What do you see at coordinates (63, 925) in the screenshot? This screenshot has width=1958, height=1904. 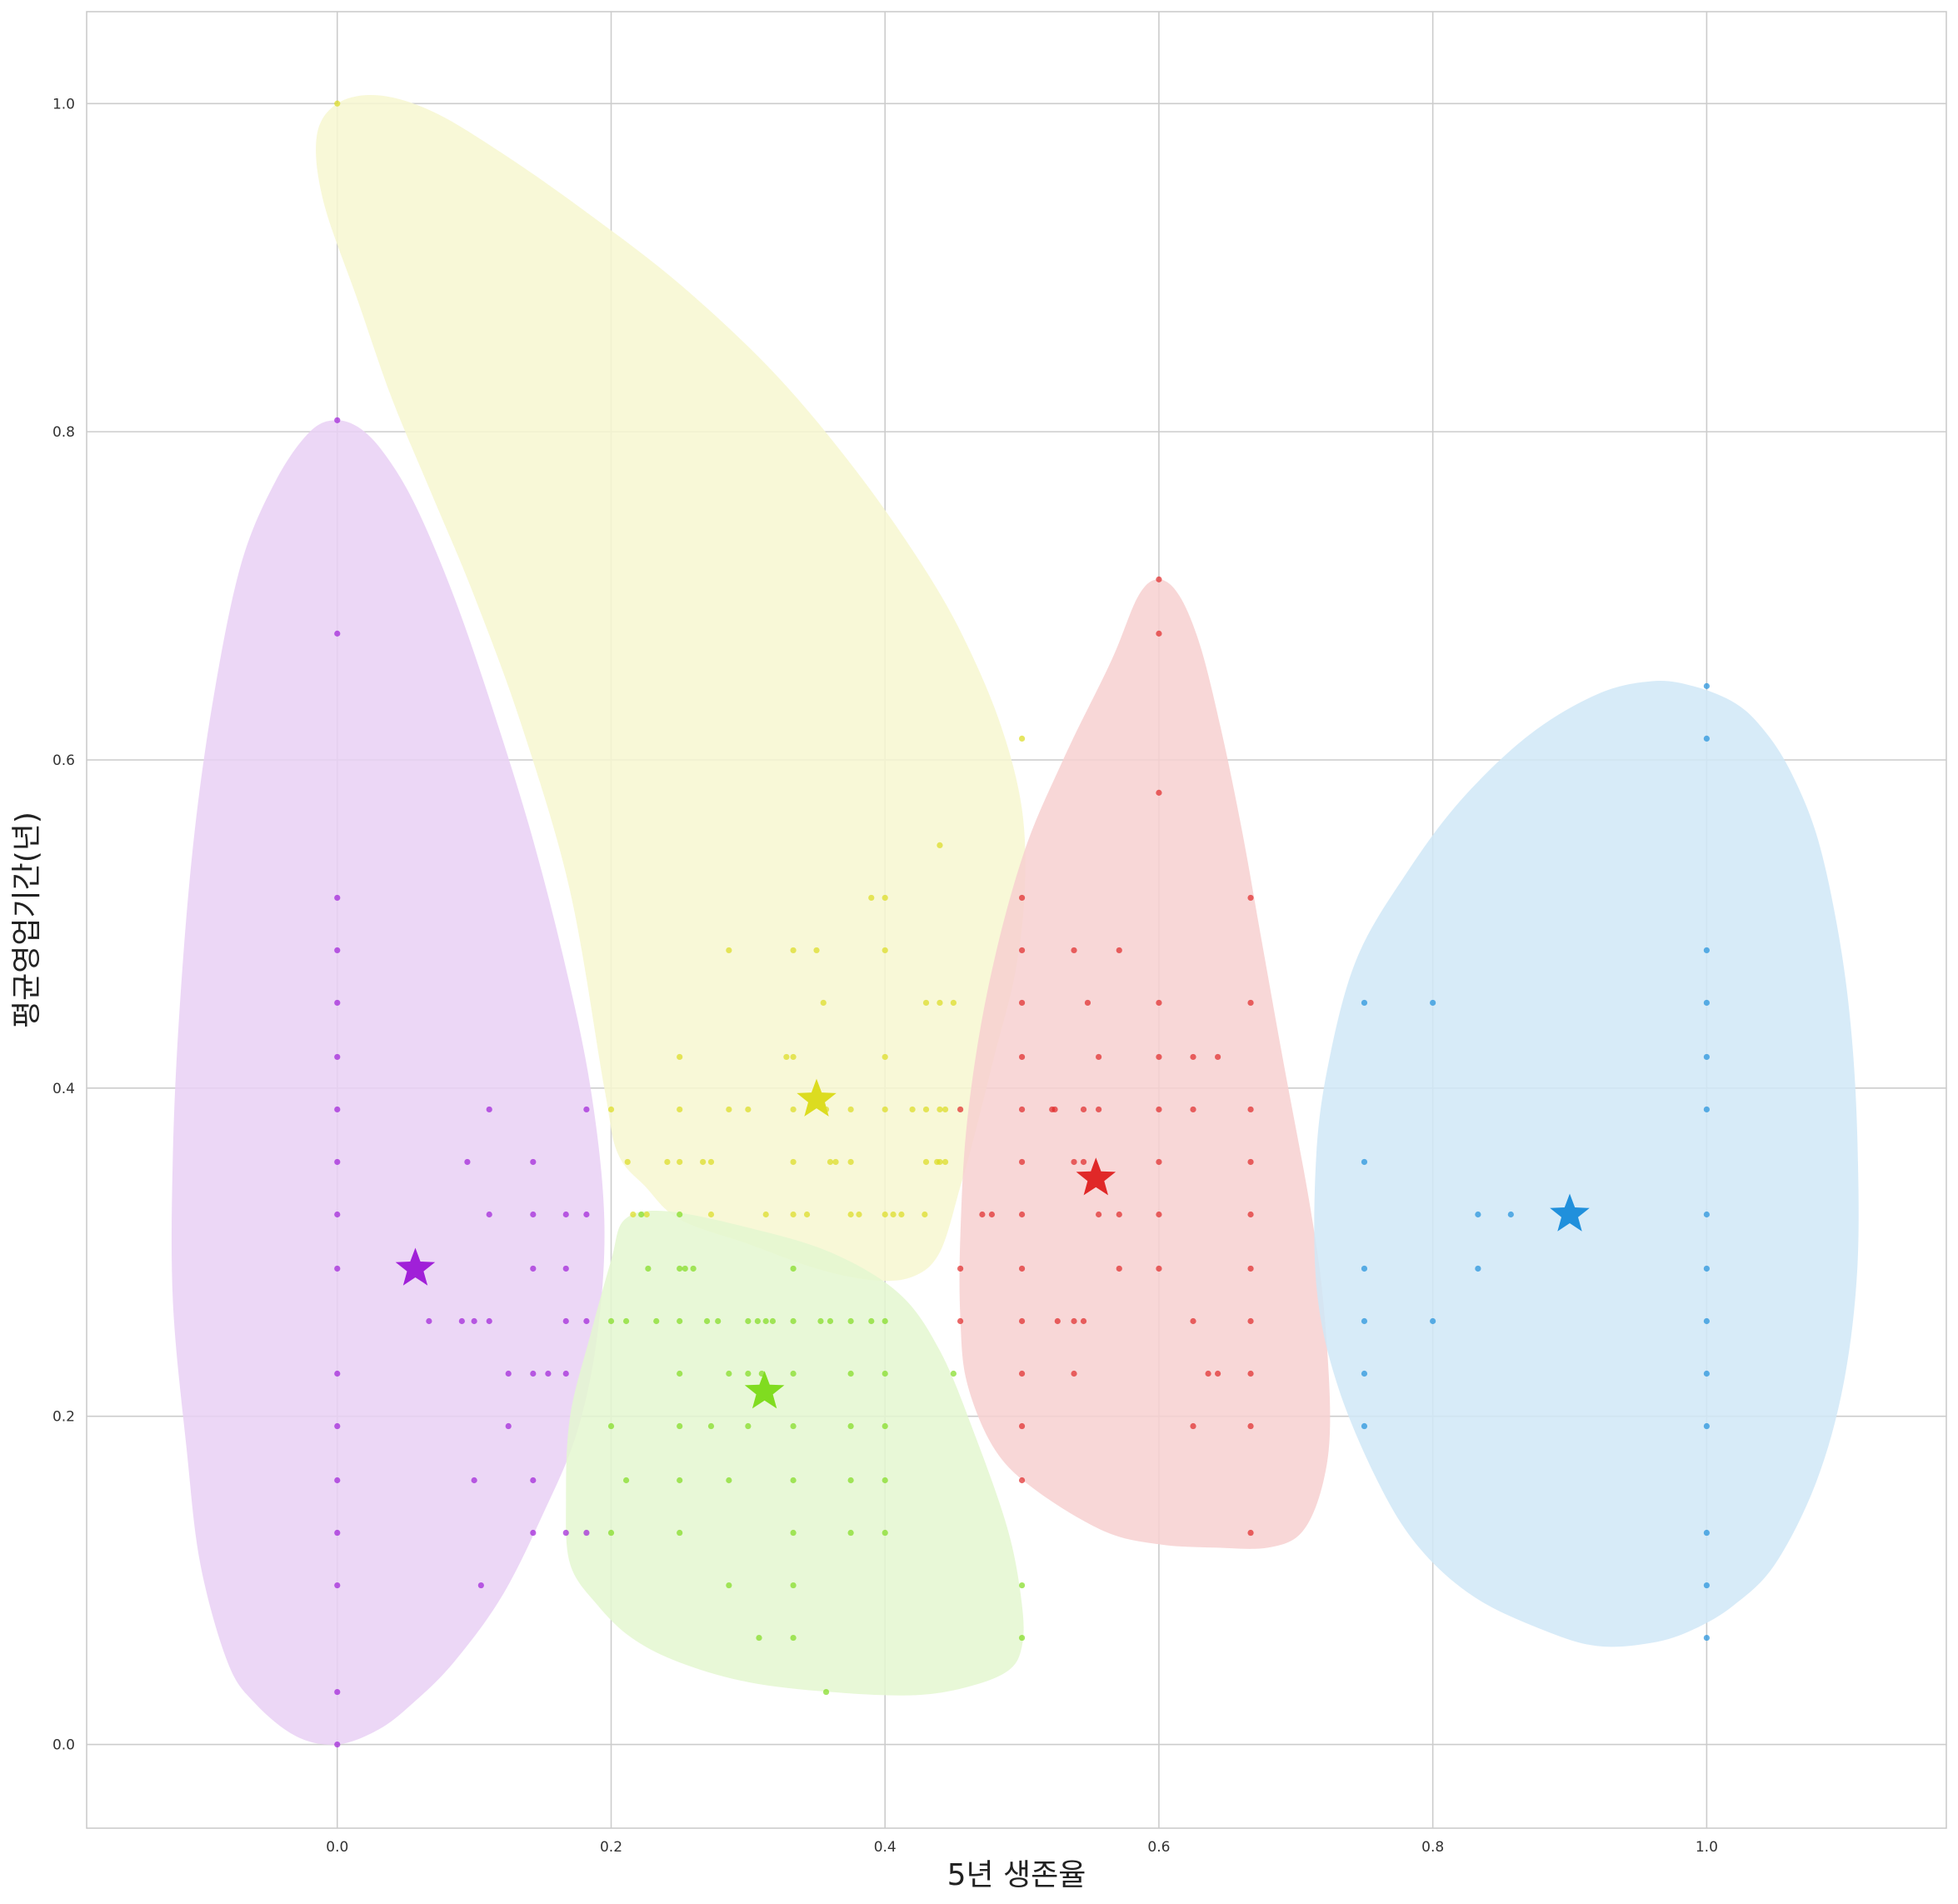 I see `y-tick-labels: 0.0 0.2 0.4 0.6 0.8 1.0` at bounding box center [63, 925].